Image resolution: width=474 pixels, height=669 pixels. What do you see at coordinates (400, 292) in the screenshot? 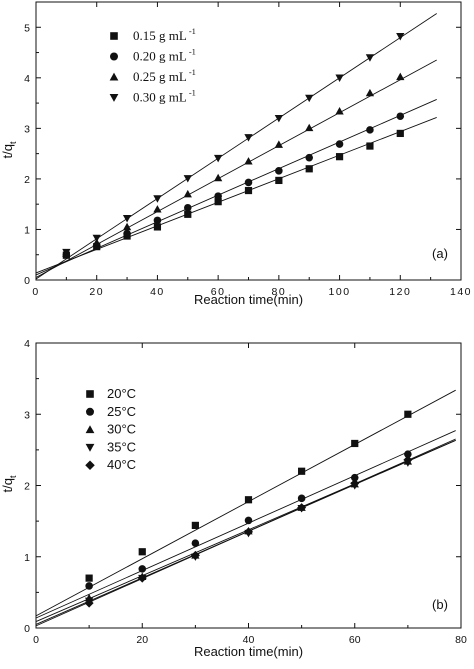
I see `x-tick-label: 120` at bounding box center [400, 292].